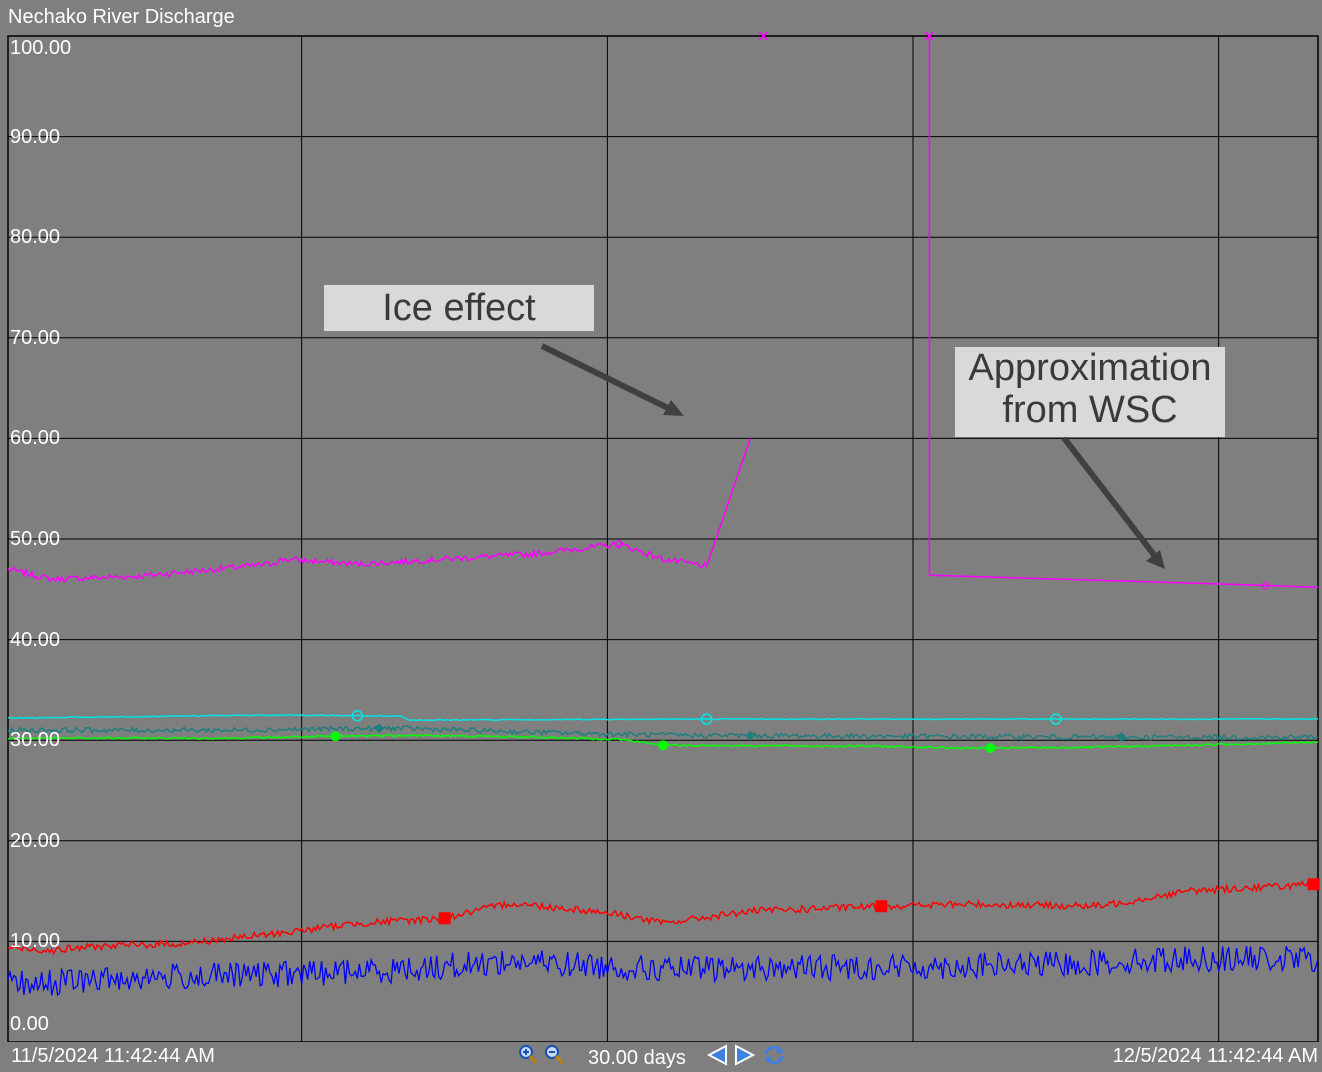  Describe the element at coordinates (1155, 559) in the screenshot. I see `approximation-arrowhead` at that location.